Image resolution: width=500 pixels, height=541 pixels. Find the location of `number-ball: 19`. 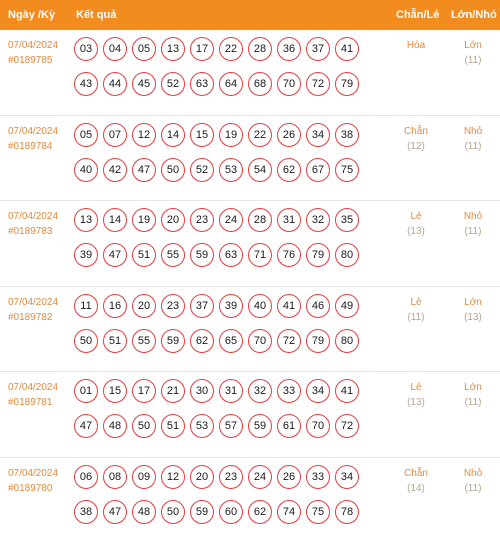

number-ball: 19 is located at coordinates (231, 134).